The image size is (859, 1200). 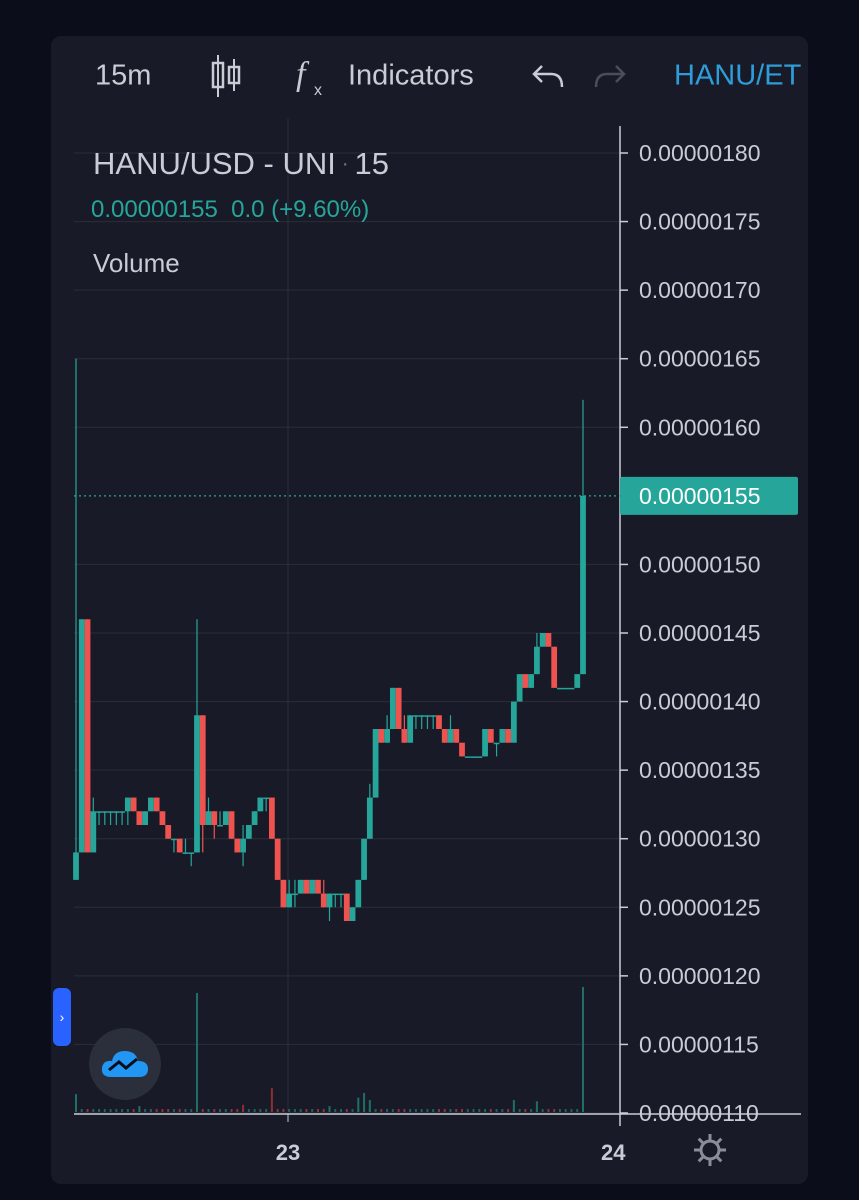 What do you see at coordinates (371, 163) in the screenshot?
I see `legend-interval: 15` at bounding box center [371, 163].